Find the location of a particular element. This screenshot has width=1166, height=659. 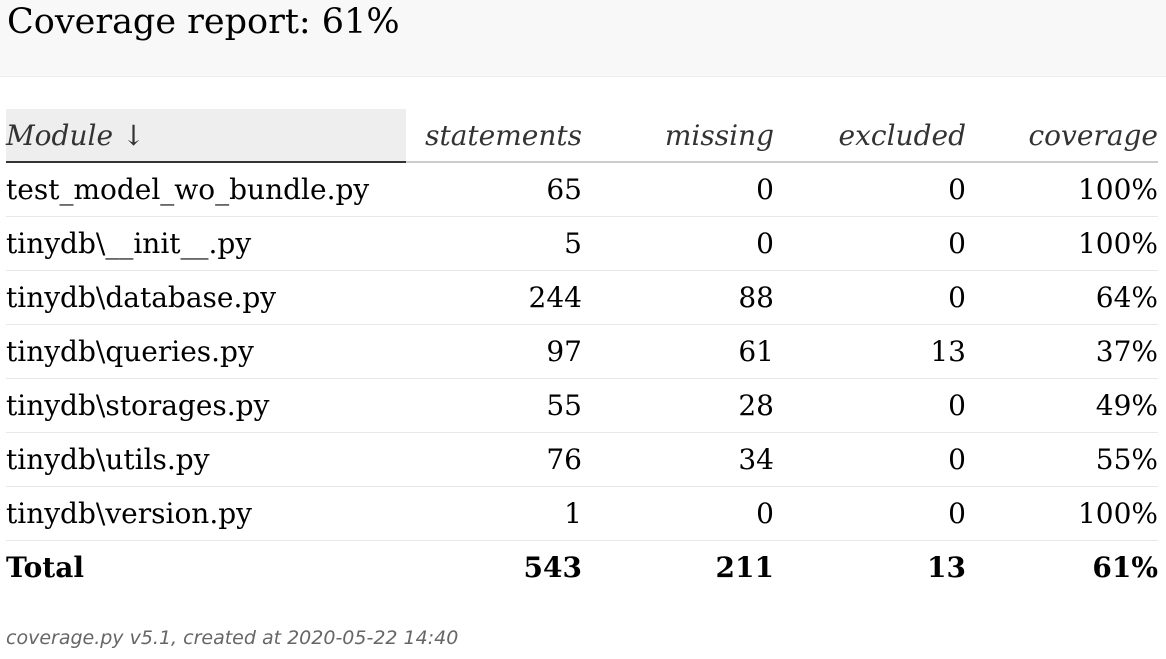

coverage-cell: 49% is located at coordinates (1062, 405).